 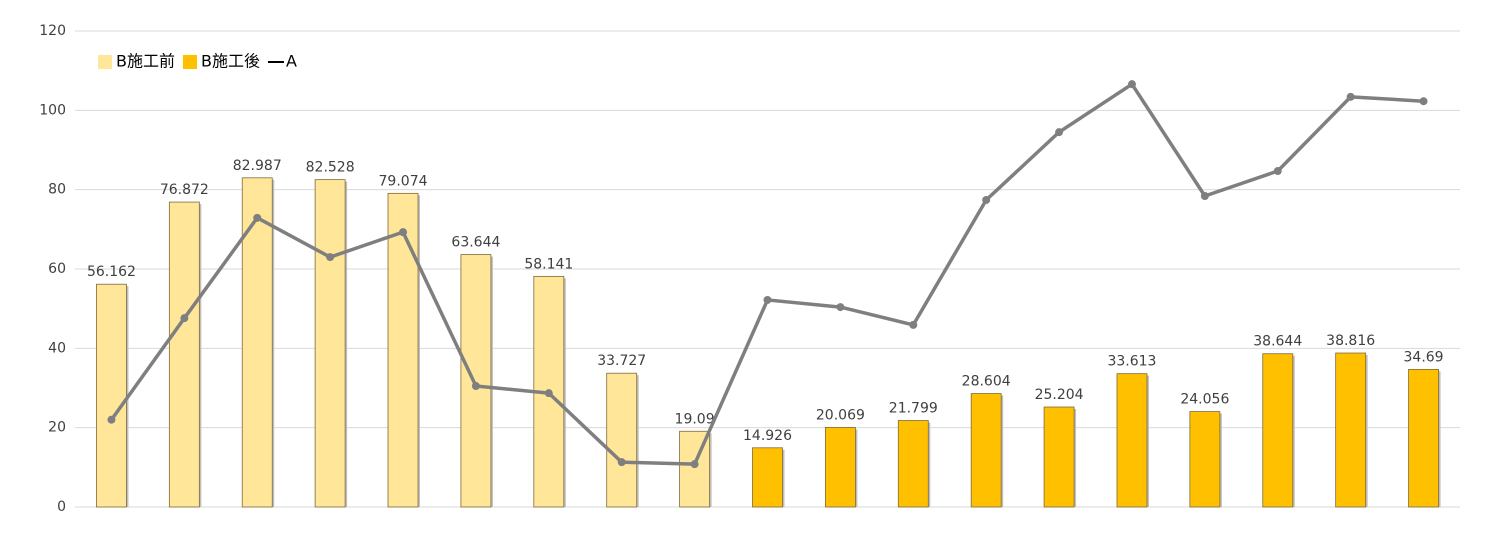 I want to click on data-label: 58.141, so click(x=548, y=264).